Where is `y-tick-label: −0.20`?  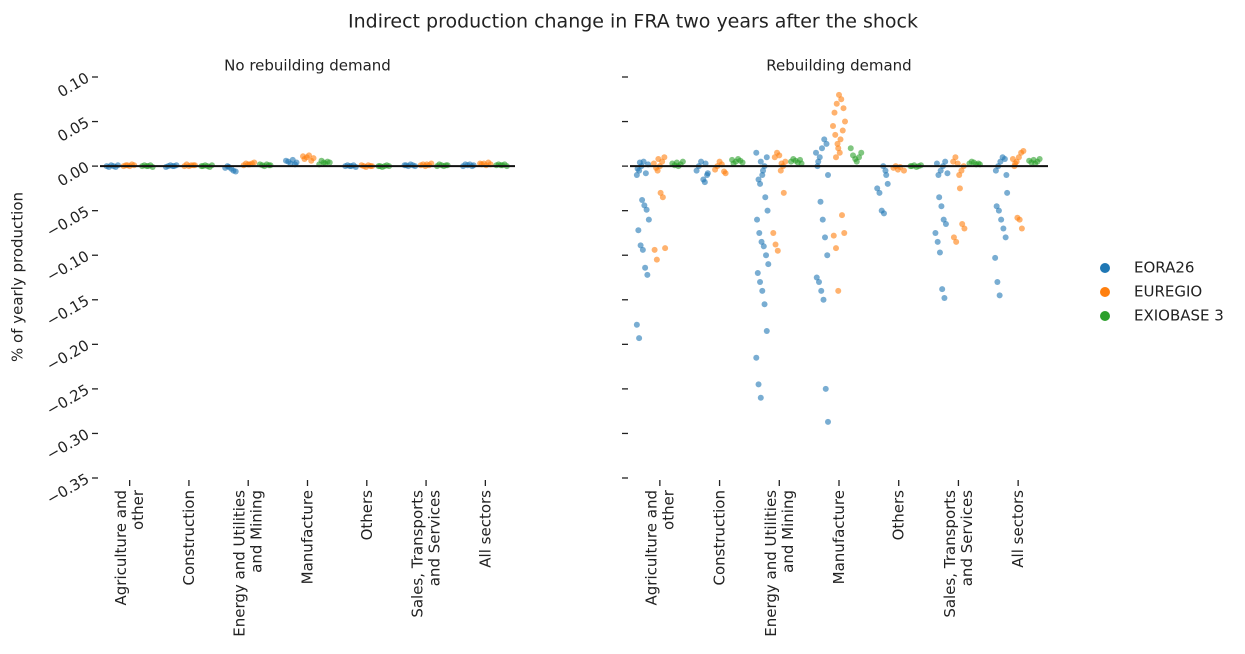
y-tick-label: −0.20 is located at coordinates (67, 355).